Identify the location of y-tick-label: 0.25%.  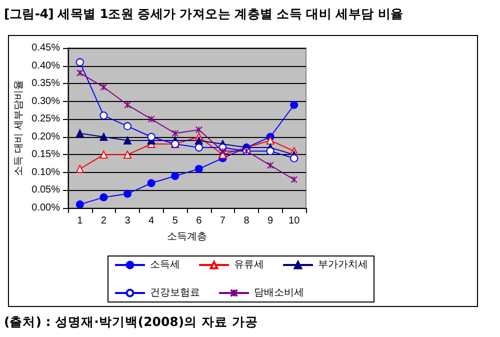
(46, 119).